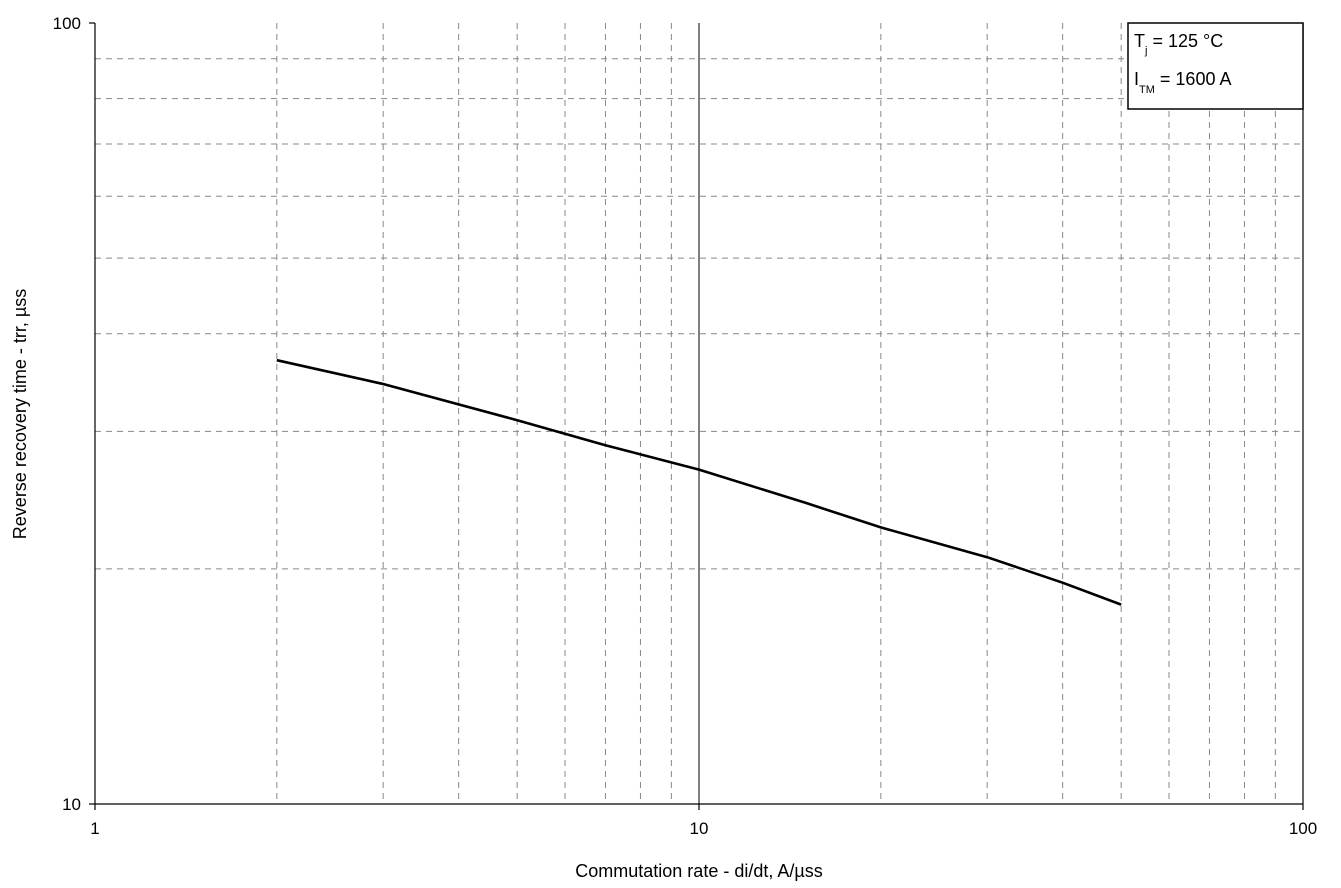  I want to click on legend-line-2: ITM = 1600 A, so click(1182, 82).